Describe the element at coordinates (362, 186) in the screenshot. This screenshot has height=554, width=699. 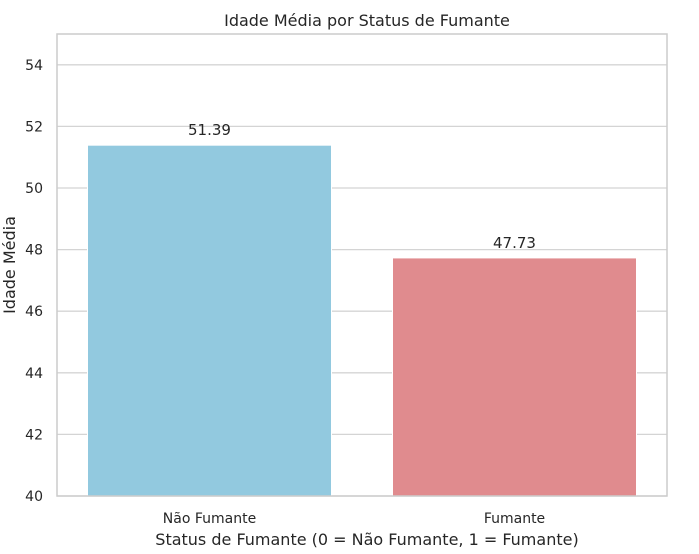
I see `labels-layer: 51.39 47.73` at that location.